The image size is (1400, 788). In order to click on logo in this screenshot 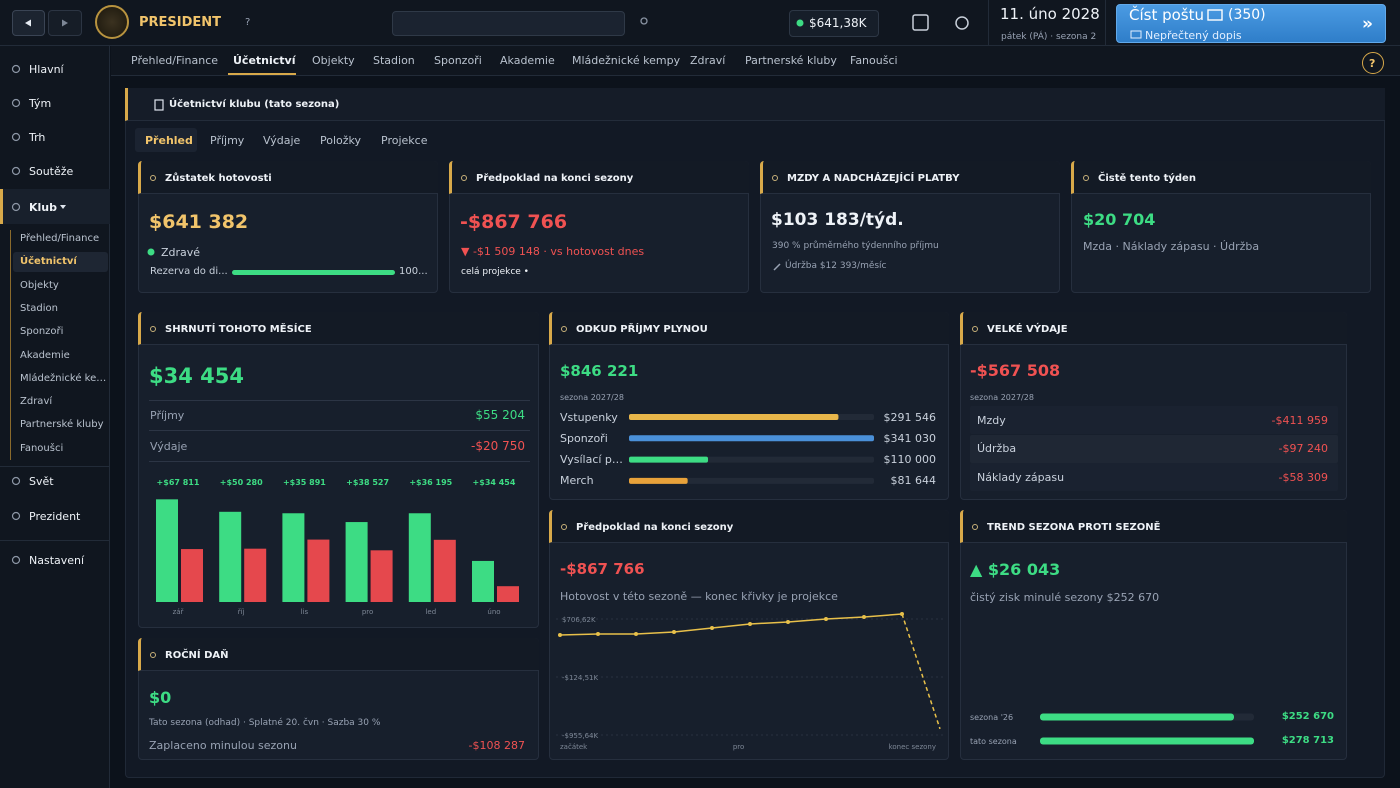, I will do `click(112, 22)`.